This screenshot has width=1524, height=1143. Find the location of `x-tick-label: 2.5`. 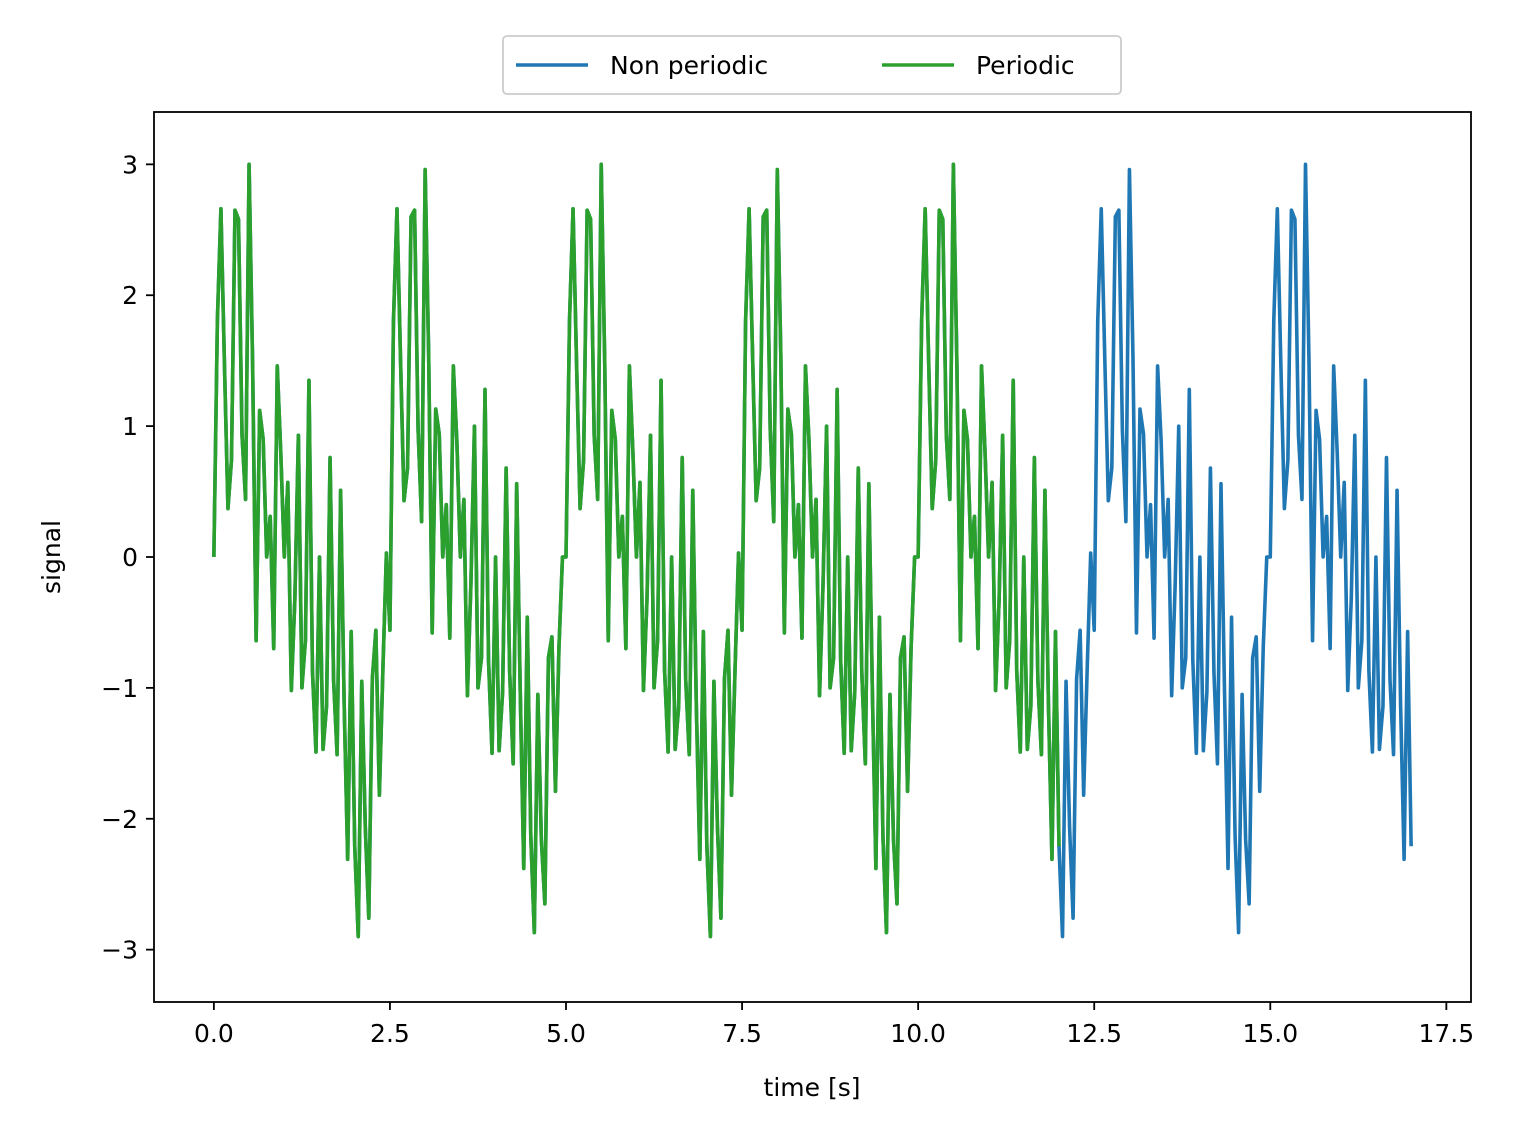

x-tick-label: 2.5 is located at coordinates (390, 1033).